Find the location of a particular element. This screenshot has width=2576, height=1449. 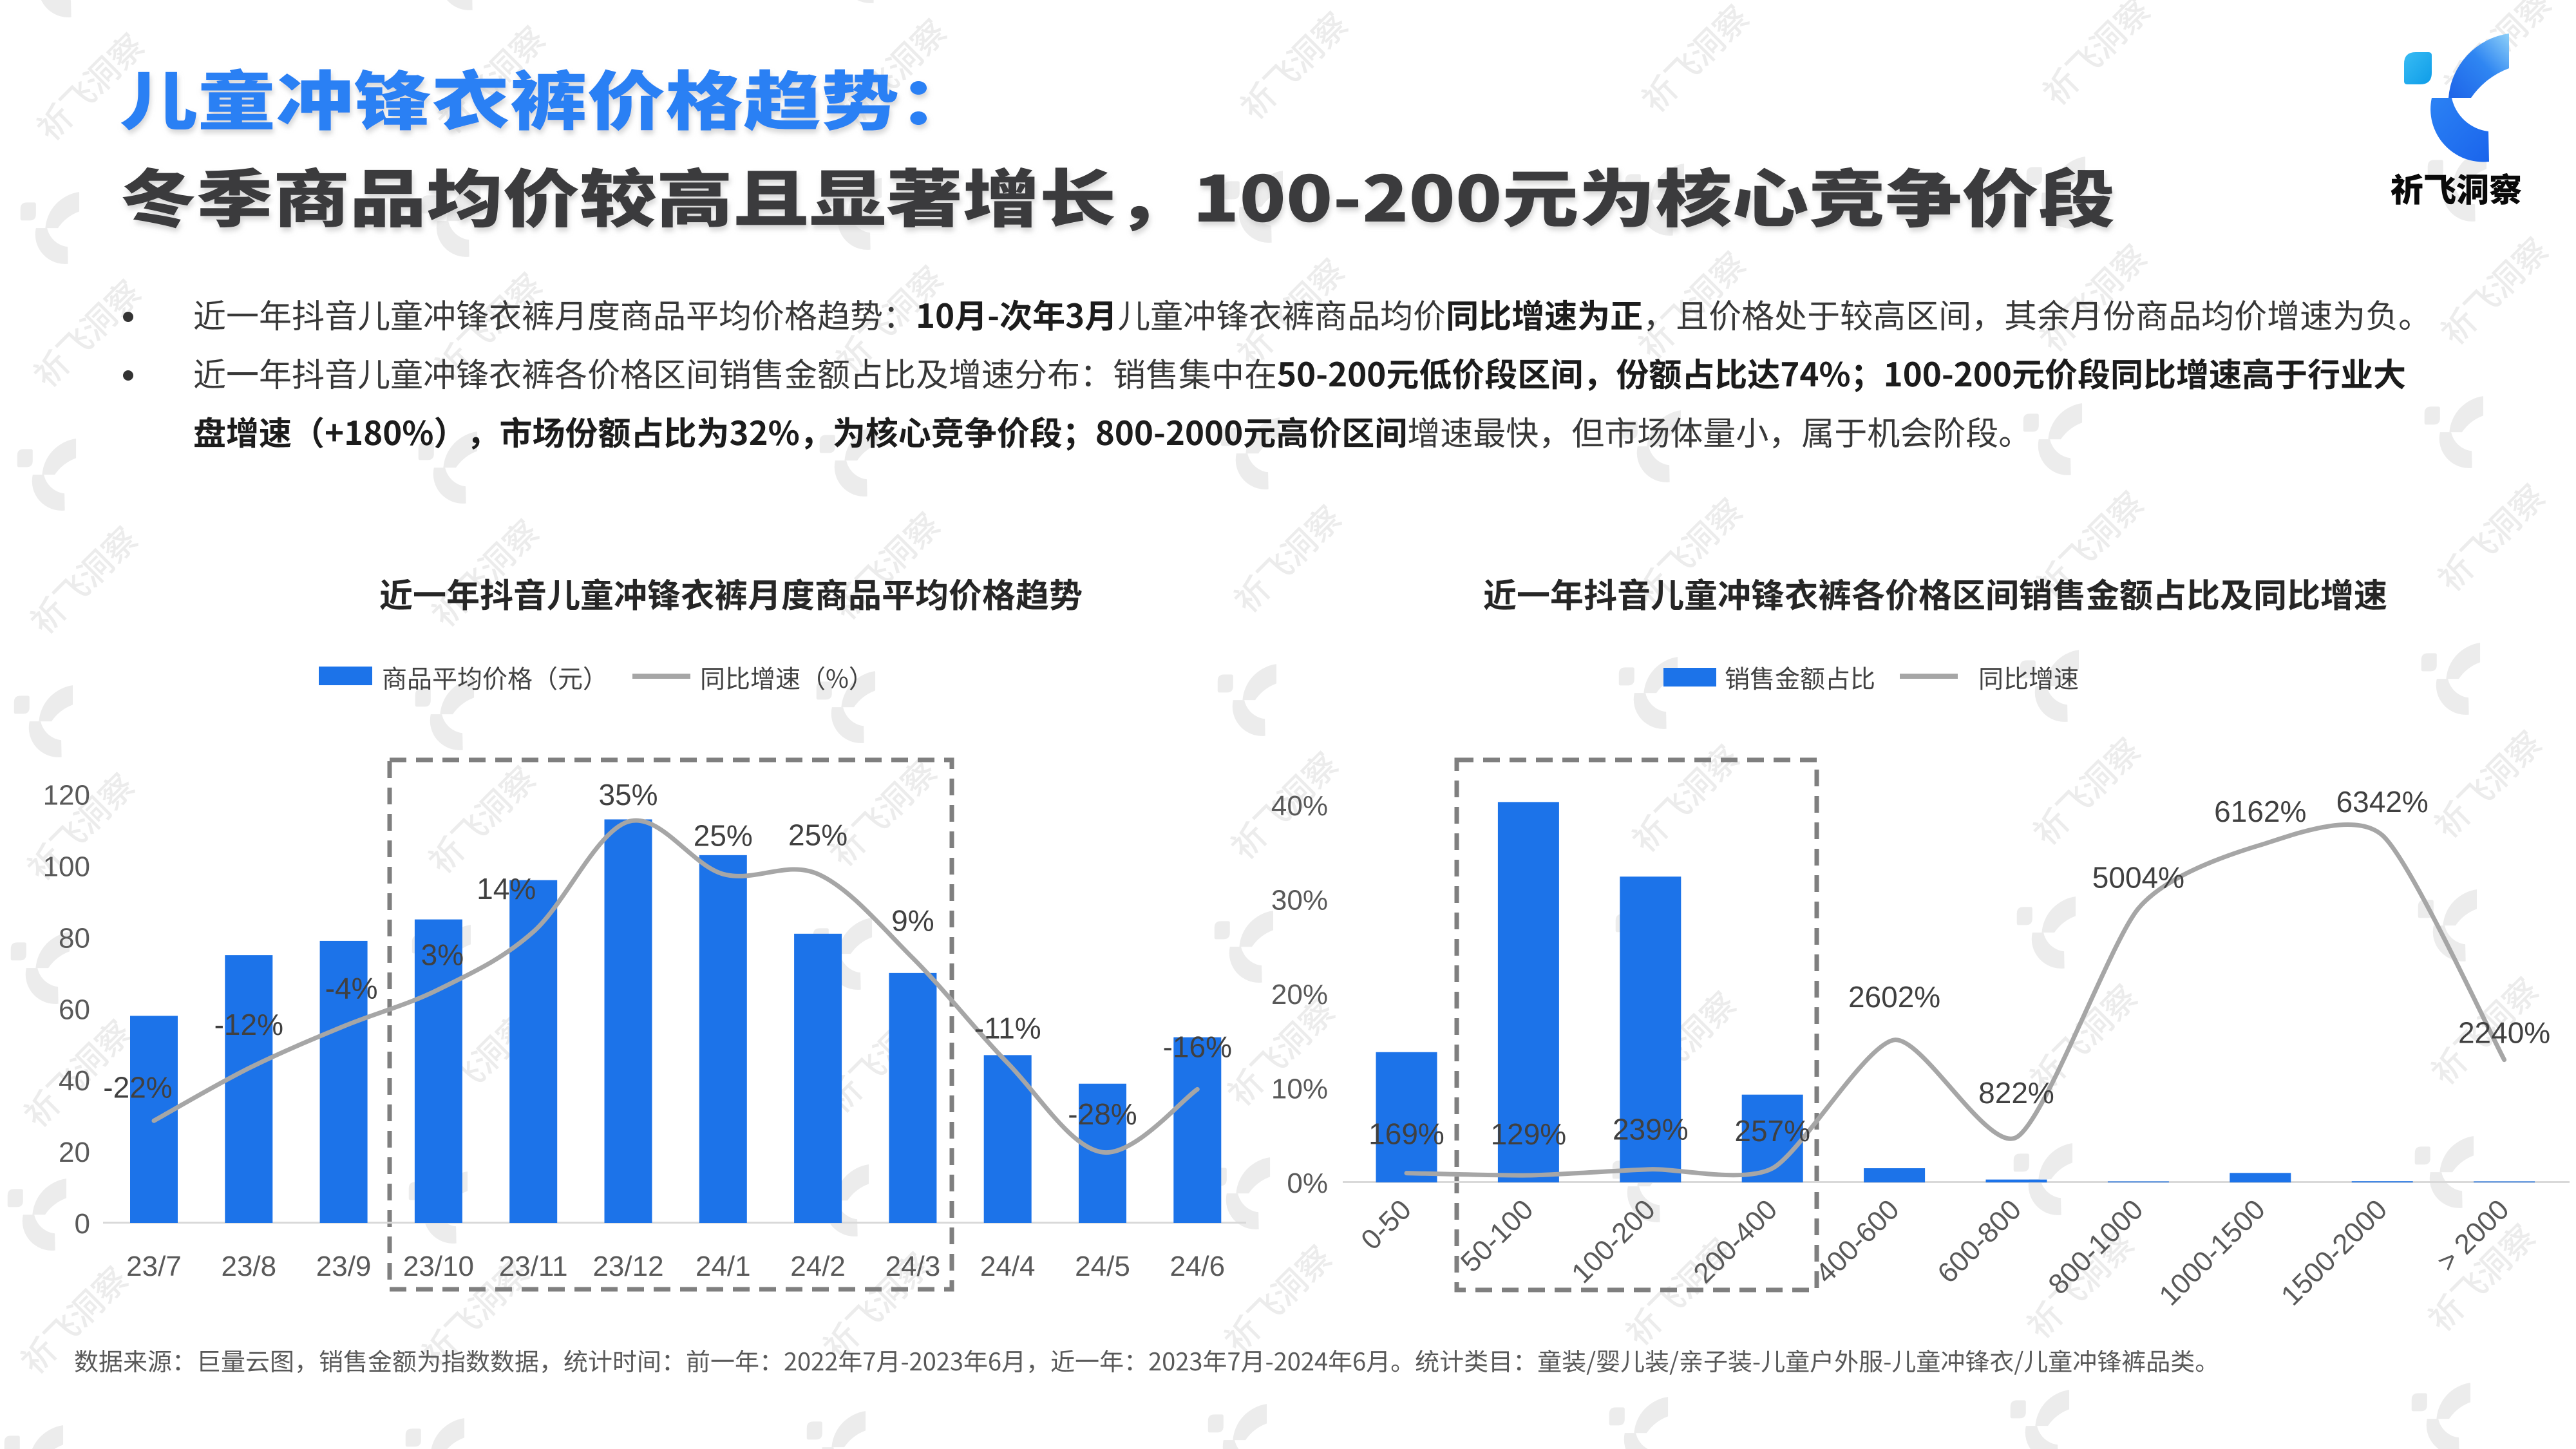

svg-text: -28% is located at coordinates (1102, 1114).